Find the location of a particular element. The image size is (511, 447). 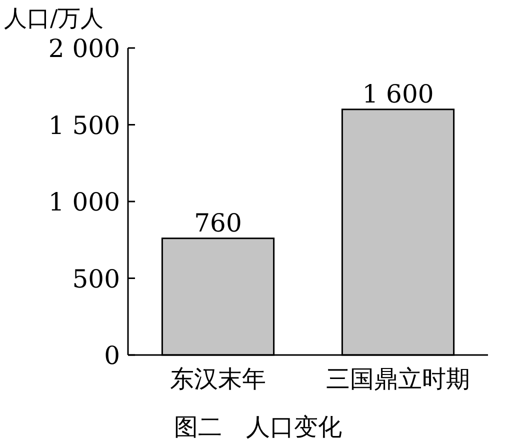

y-tick-label: 1 000 is located at coordinates (84, 202).